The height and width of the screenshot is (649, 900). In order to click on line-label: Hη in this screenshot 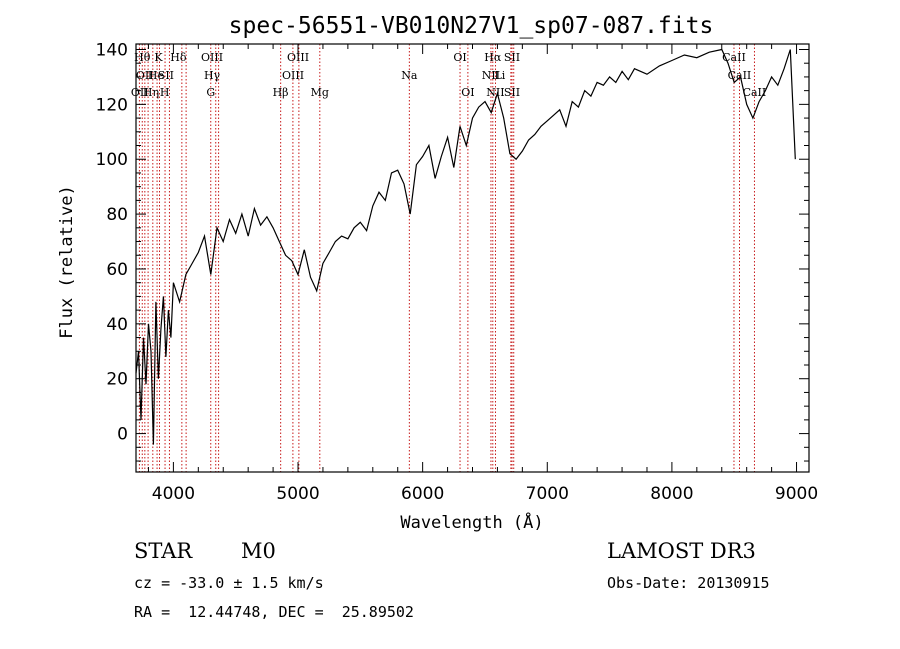, I will do `click(151, 92)`.